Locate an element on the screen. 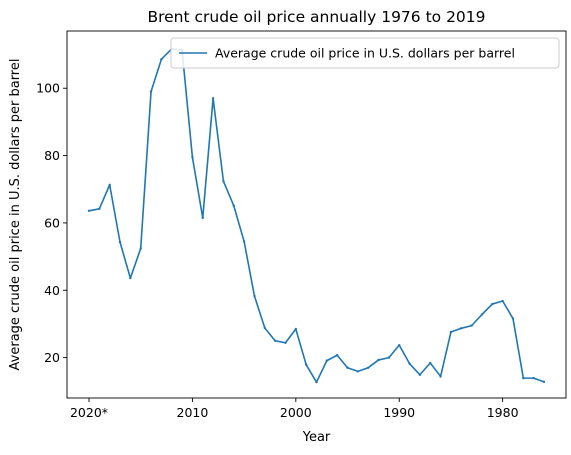  x-tick-label: 2000 is located at coordinates (296, 412).